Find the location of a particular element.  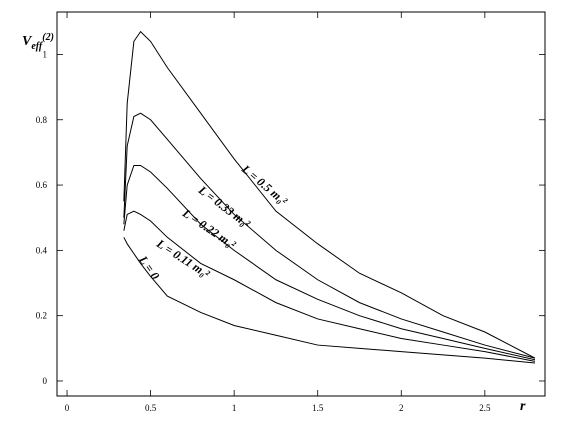

curve-label: L = 0 is located at coordinates (149, 267).